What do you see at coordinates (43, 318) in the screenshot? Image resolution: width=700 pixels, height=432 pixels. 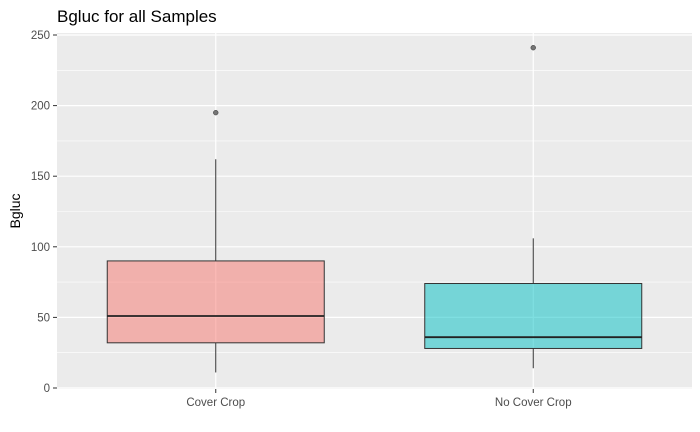 I see `y-tick-label: 50` at bounding box center [43, 318].